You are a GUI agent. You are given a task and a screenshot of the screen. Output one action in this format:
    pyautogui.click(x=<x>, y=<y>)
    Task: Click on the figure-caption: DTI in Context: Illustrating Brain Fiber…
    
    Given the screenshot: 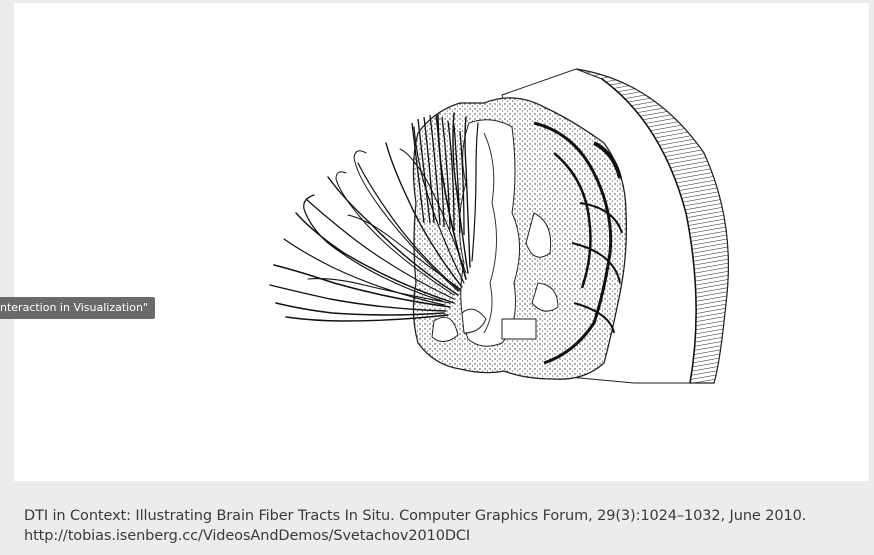 What is the action you would take?
    pyautogui.click(x=415, y=526)
    